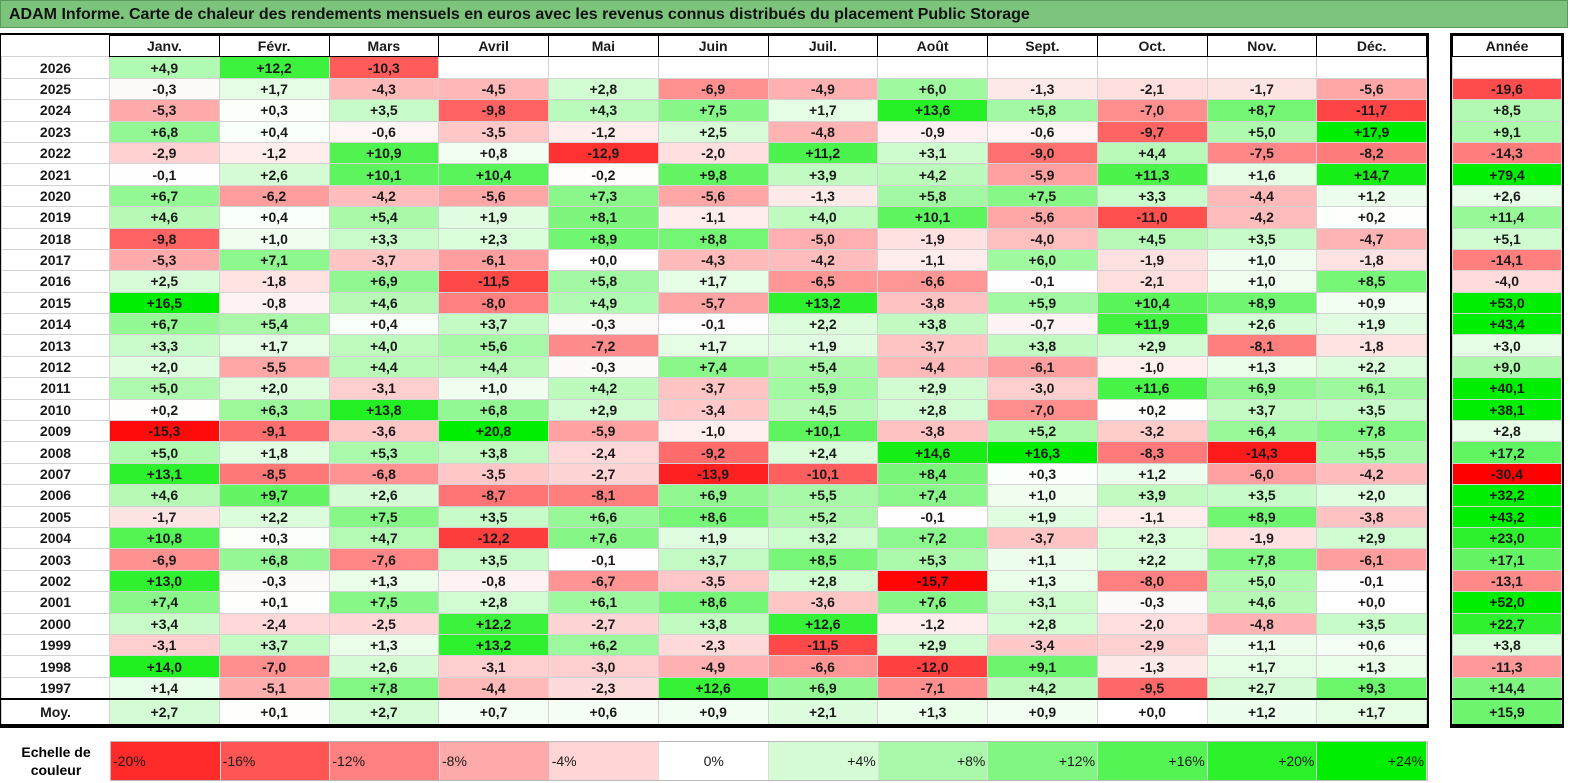 The width and height of the screenshot is (1570, 783). What do you see at coordinates (55, 559) in the screenshot?
I see `year-label: 2003` at bounding box center [55, 559].